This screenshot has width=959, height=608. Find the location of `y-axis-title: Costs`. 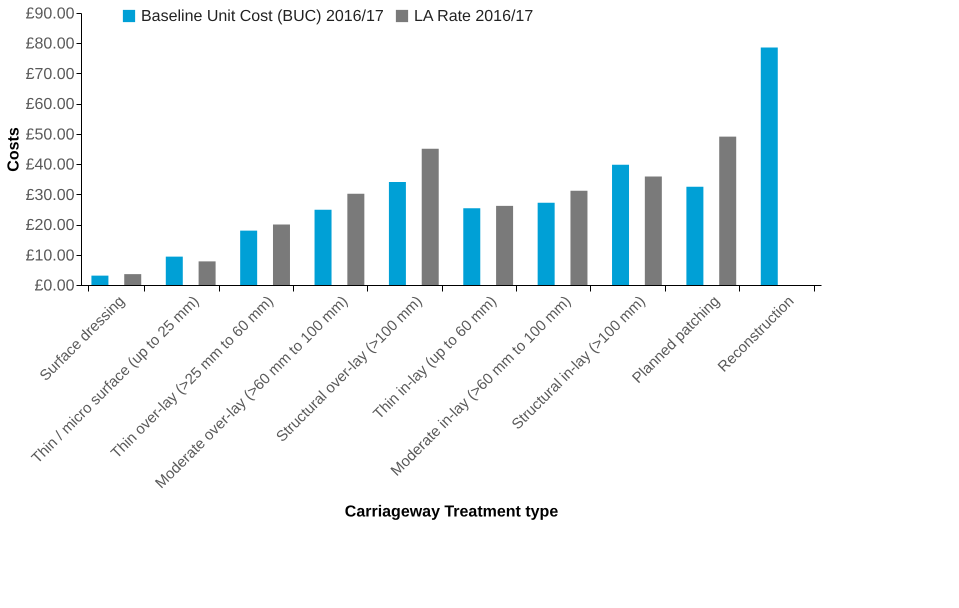

y-axis-title: Costs is located at coordinates (14, 149).